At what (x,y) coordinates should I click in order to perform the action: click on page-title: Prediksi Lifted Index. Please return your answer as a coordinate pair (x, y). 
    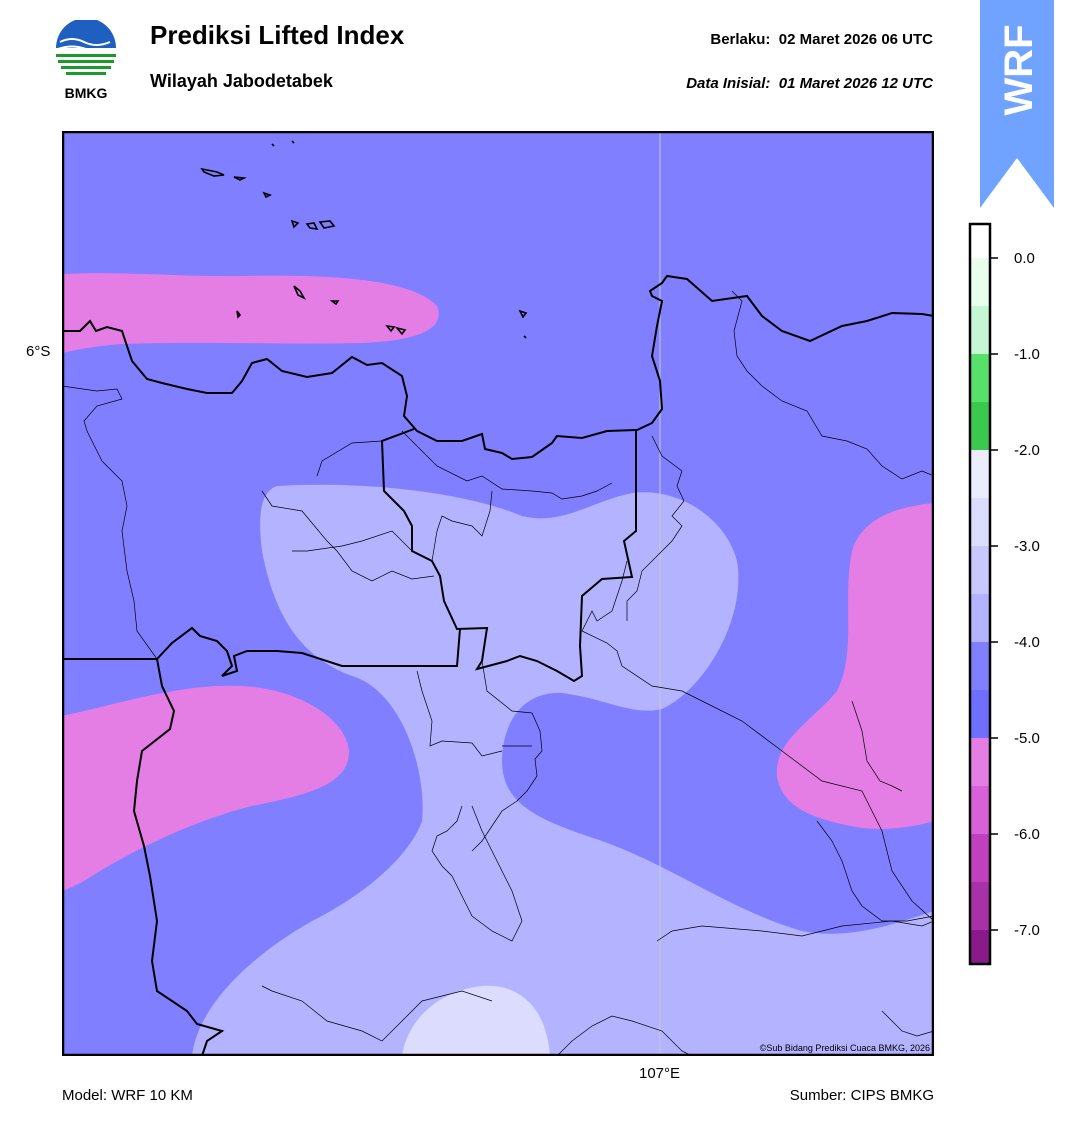
    Looking at the image, I should click on (277, 35).